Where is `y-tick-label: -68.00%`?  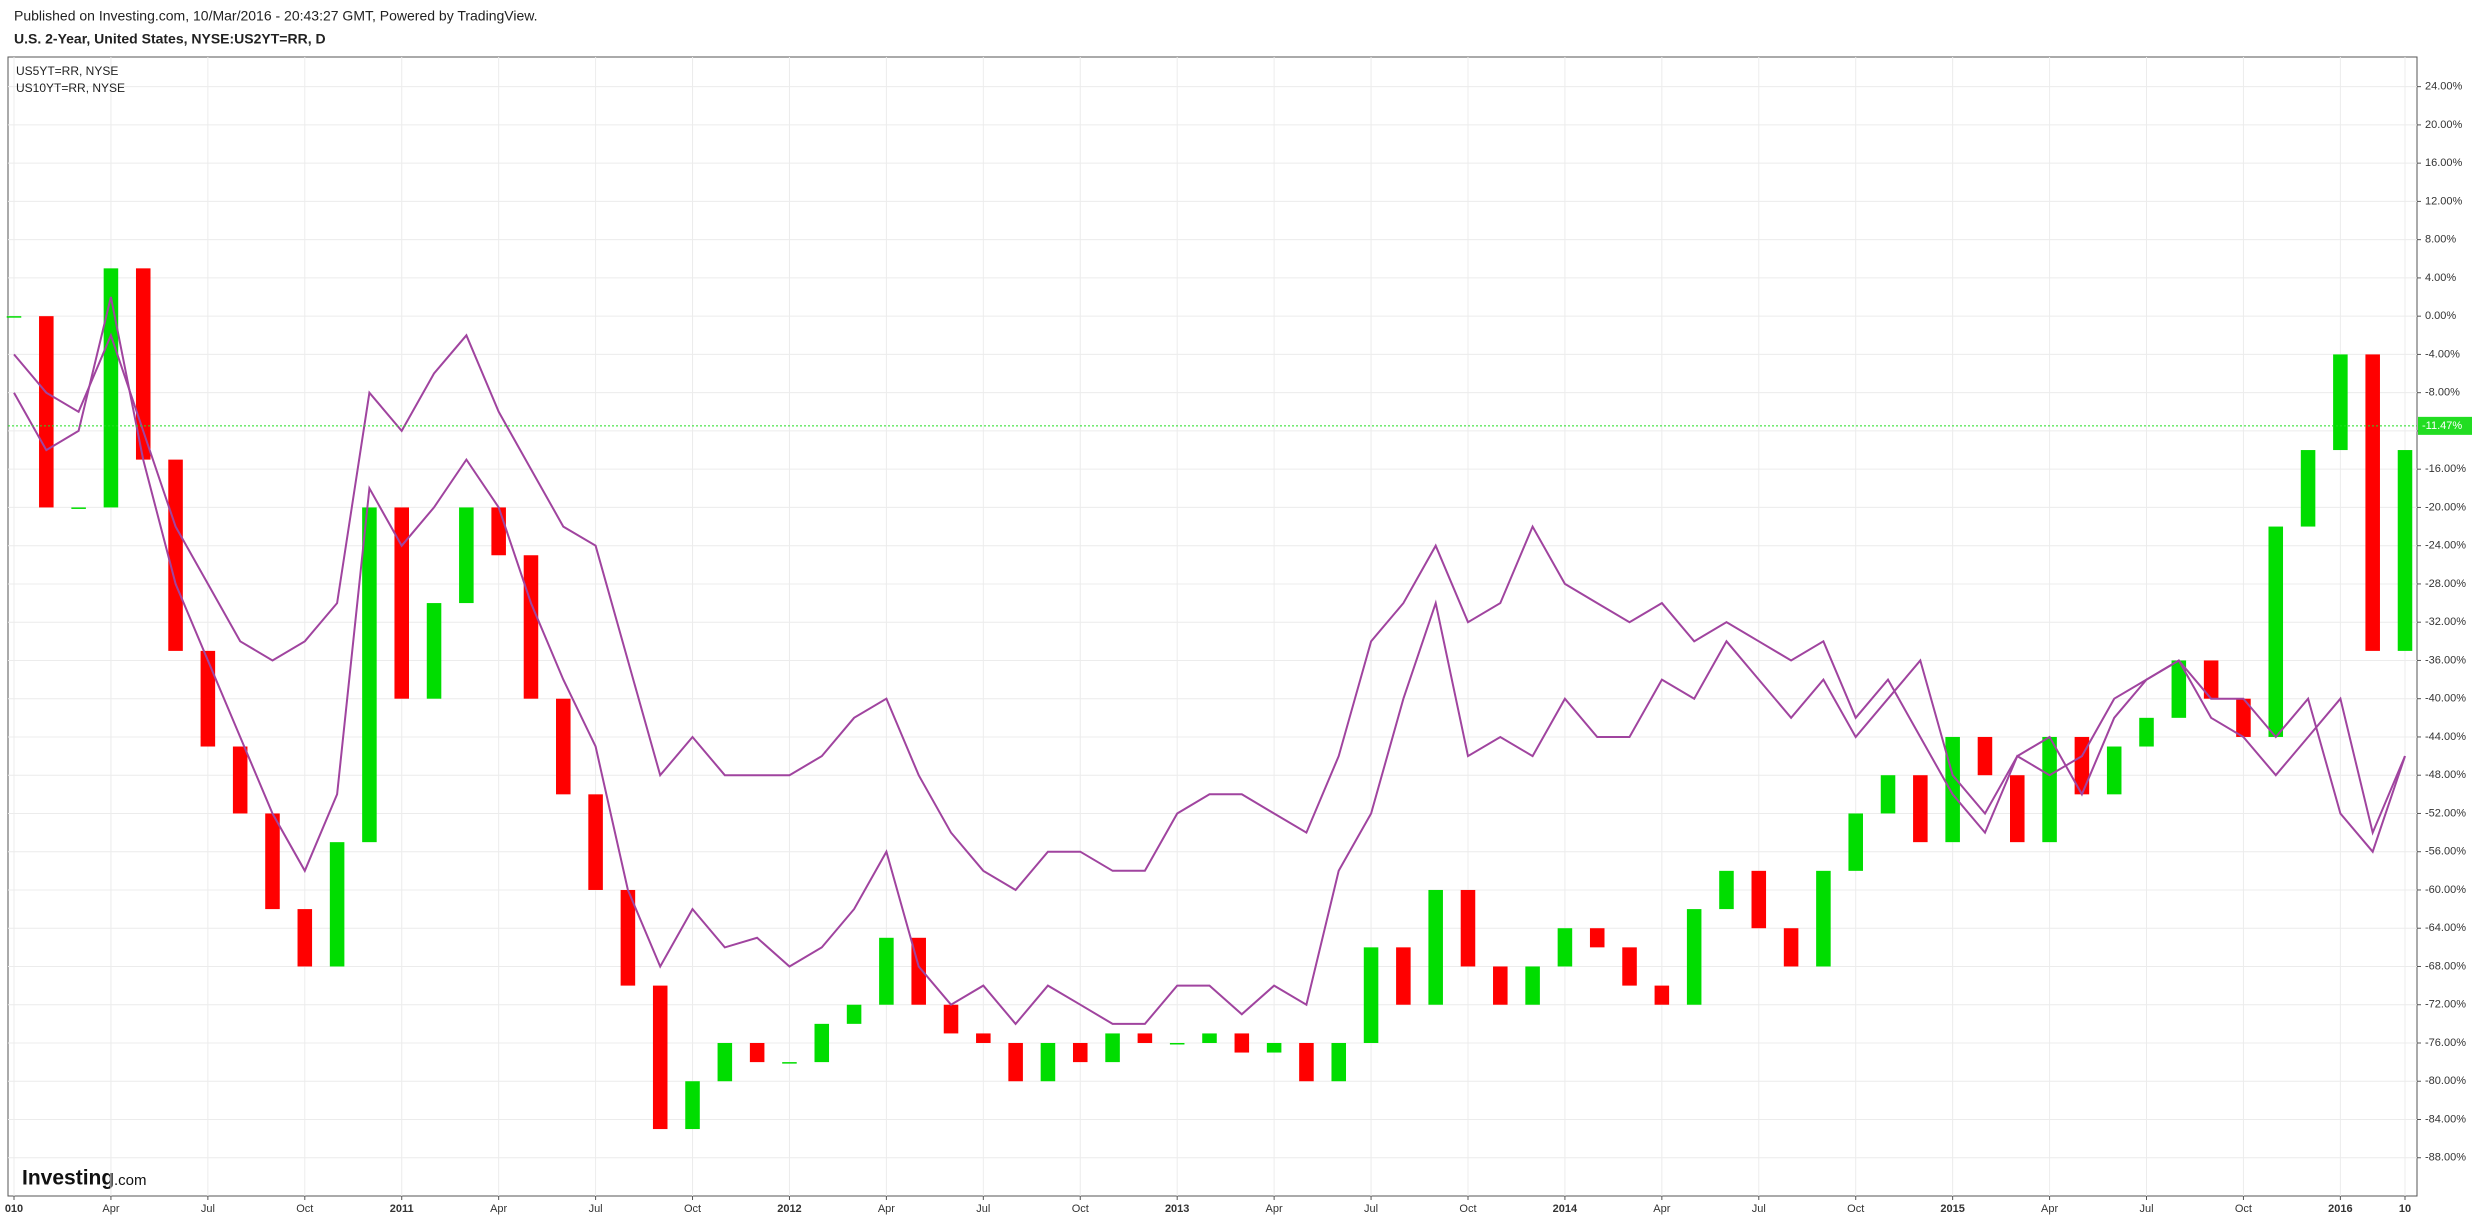 y-tick-label: -68.00% is located at coordinates (2445, 966).